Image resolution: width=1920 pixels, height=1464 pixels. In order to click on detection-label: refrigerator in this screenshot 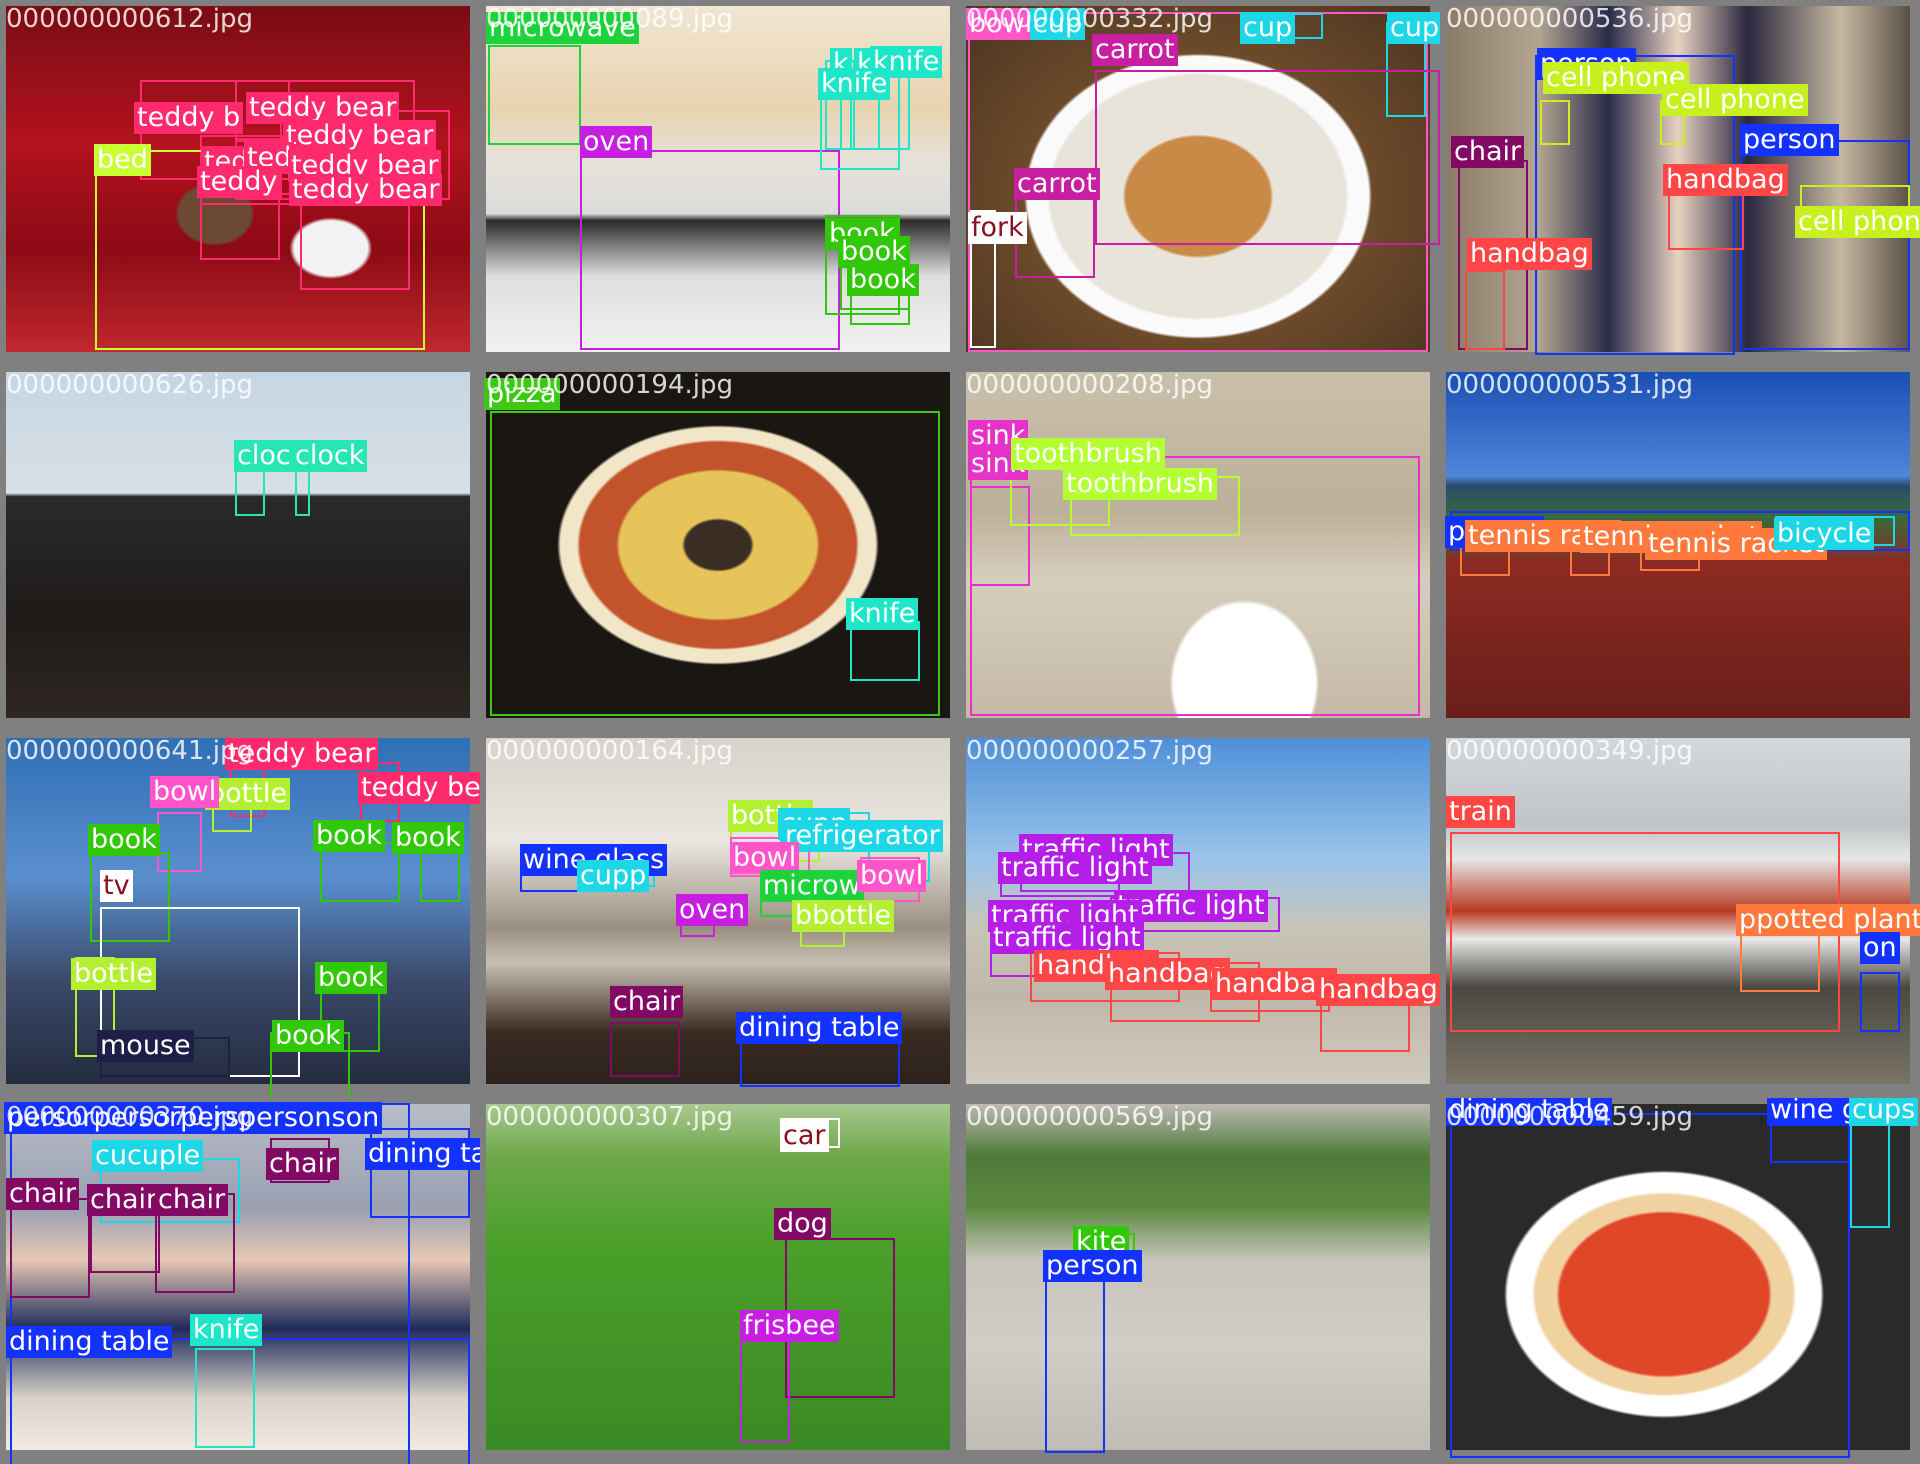, I will do `click(862, 836)`.